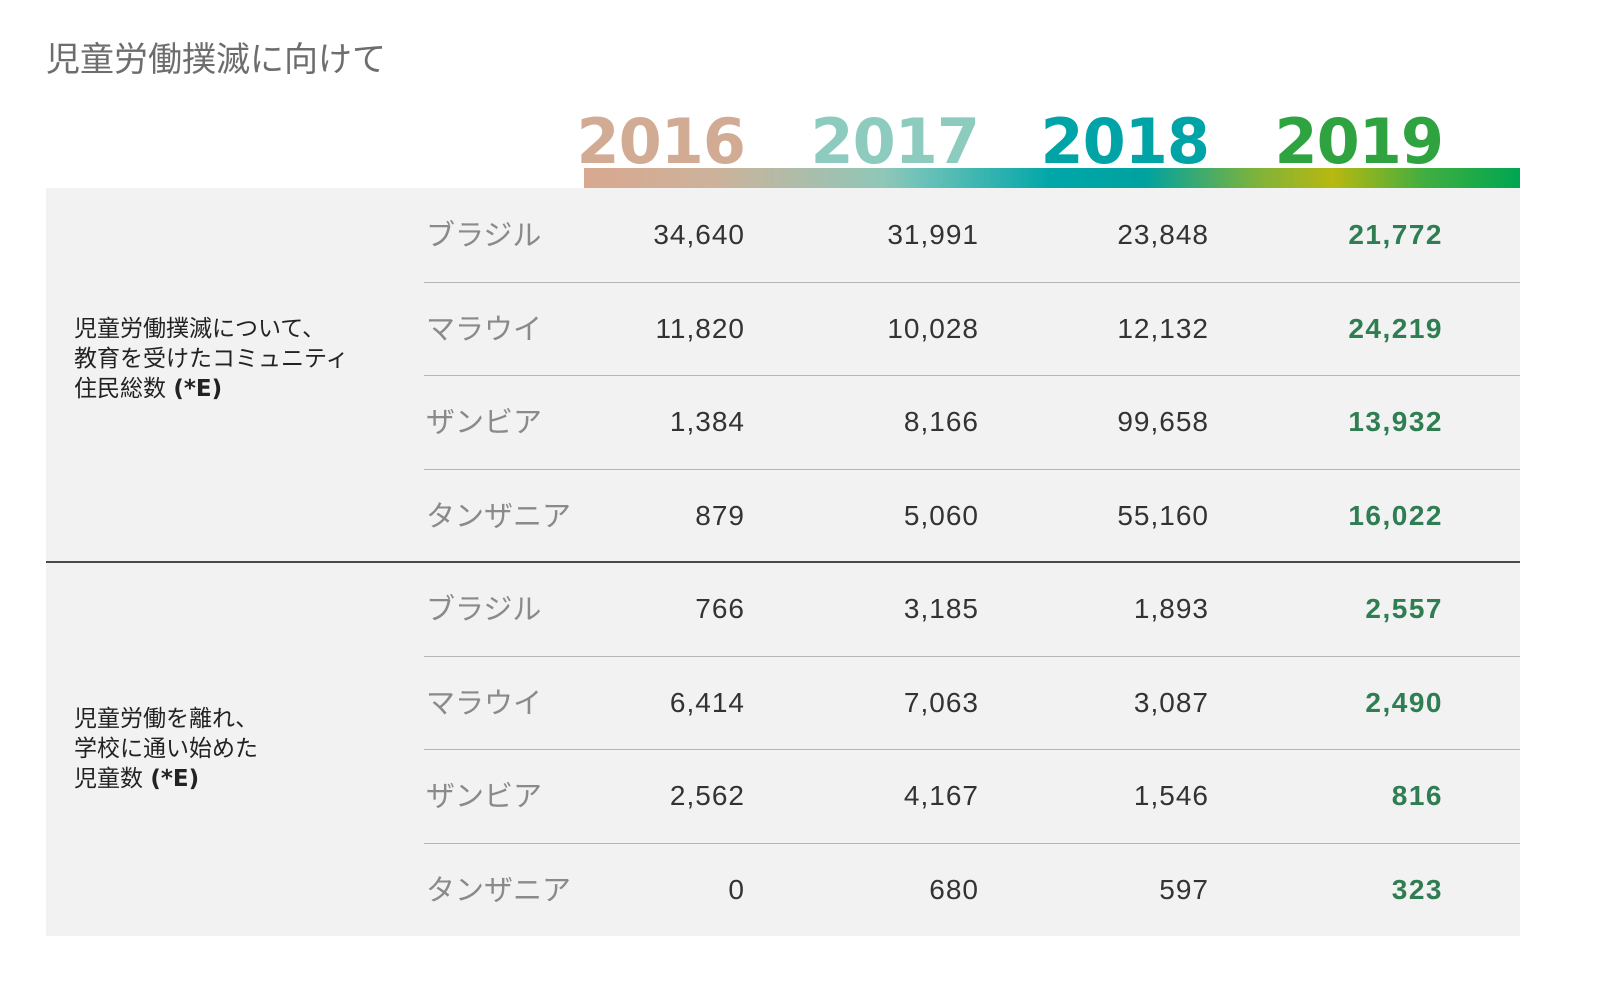 The image size is (1600, 984). Describe the element at coordinates (933, 234) in the screenshot. I see `table-cell-2017: 31,991` at that location.